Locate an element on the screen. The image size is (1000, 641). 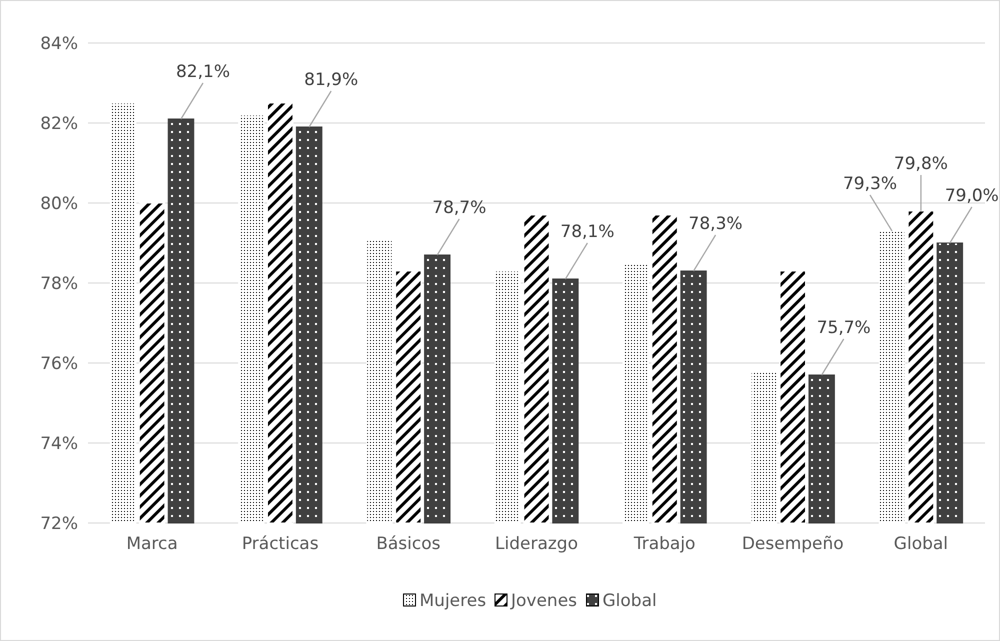
y-tick-label: 74% is located at coordinates (59, 444).